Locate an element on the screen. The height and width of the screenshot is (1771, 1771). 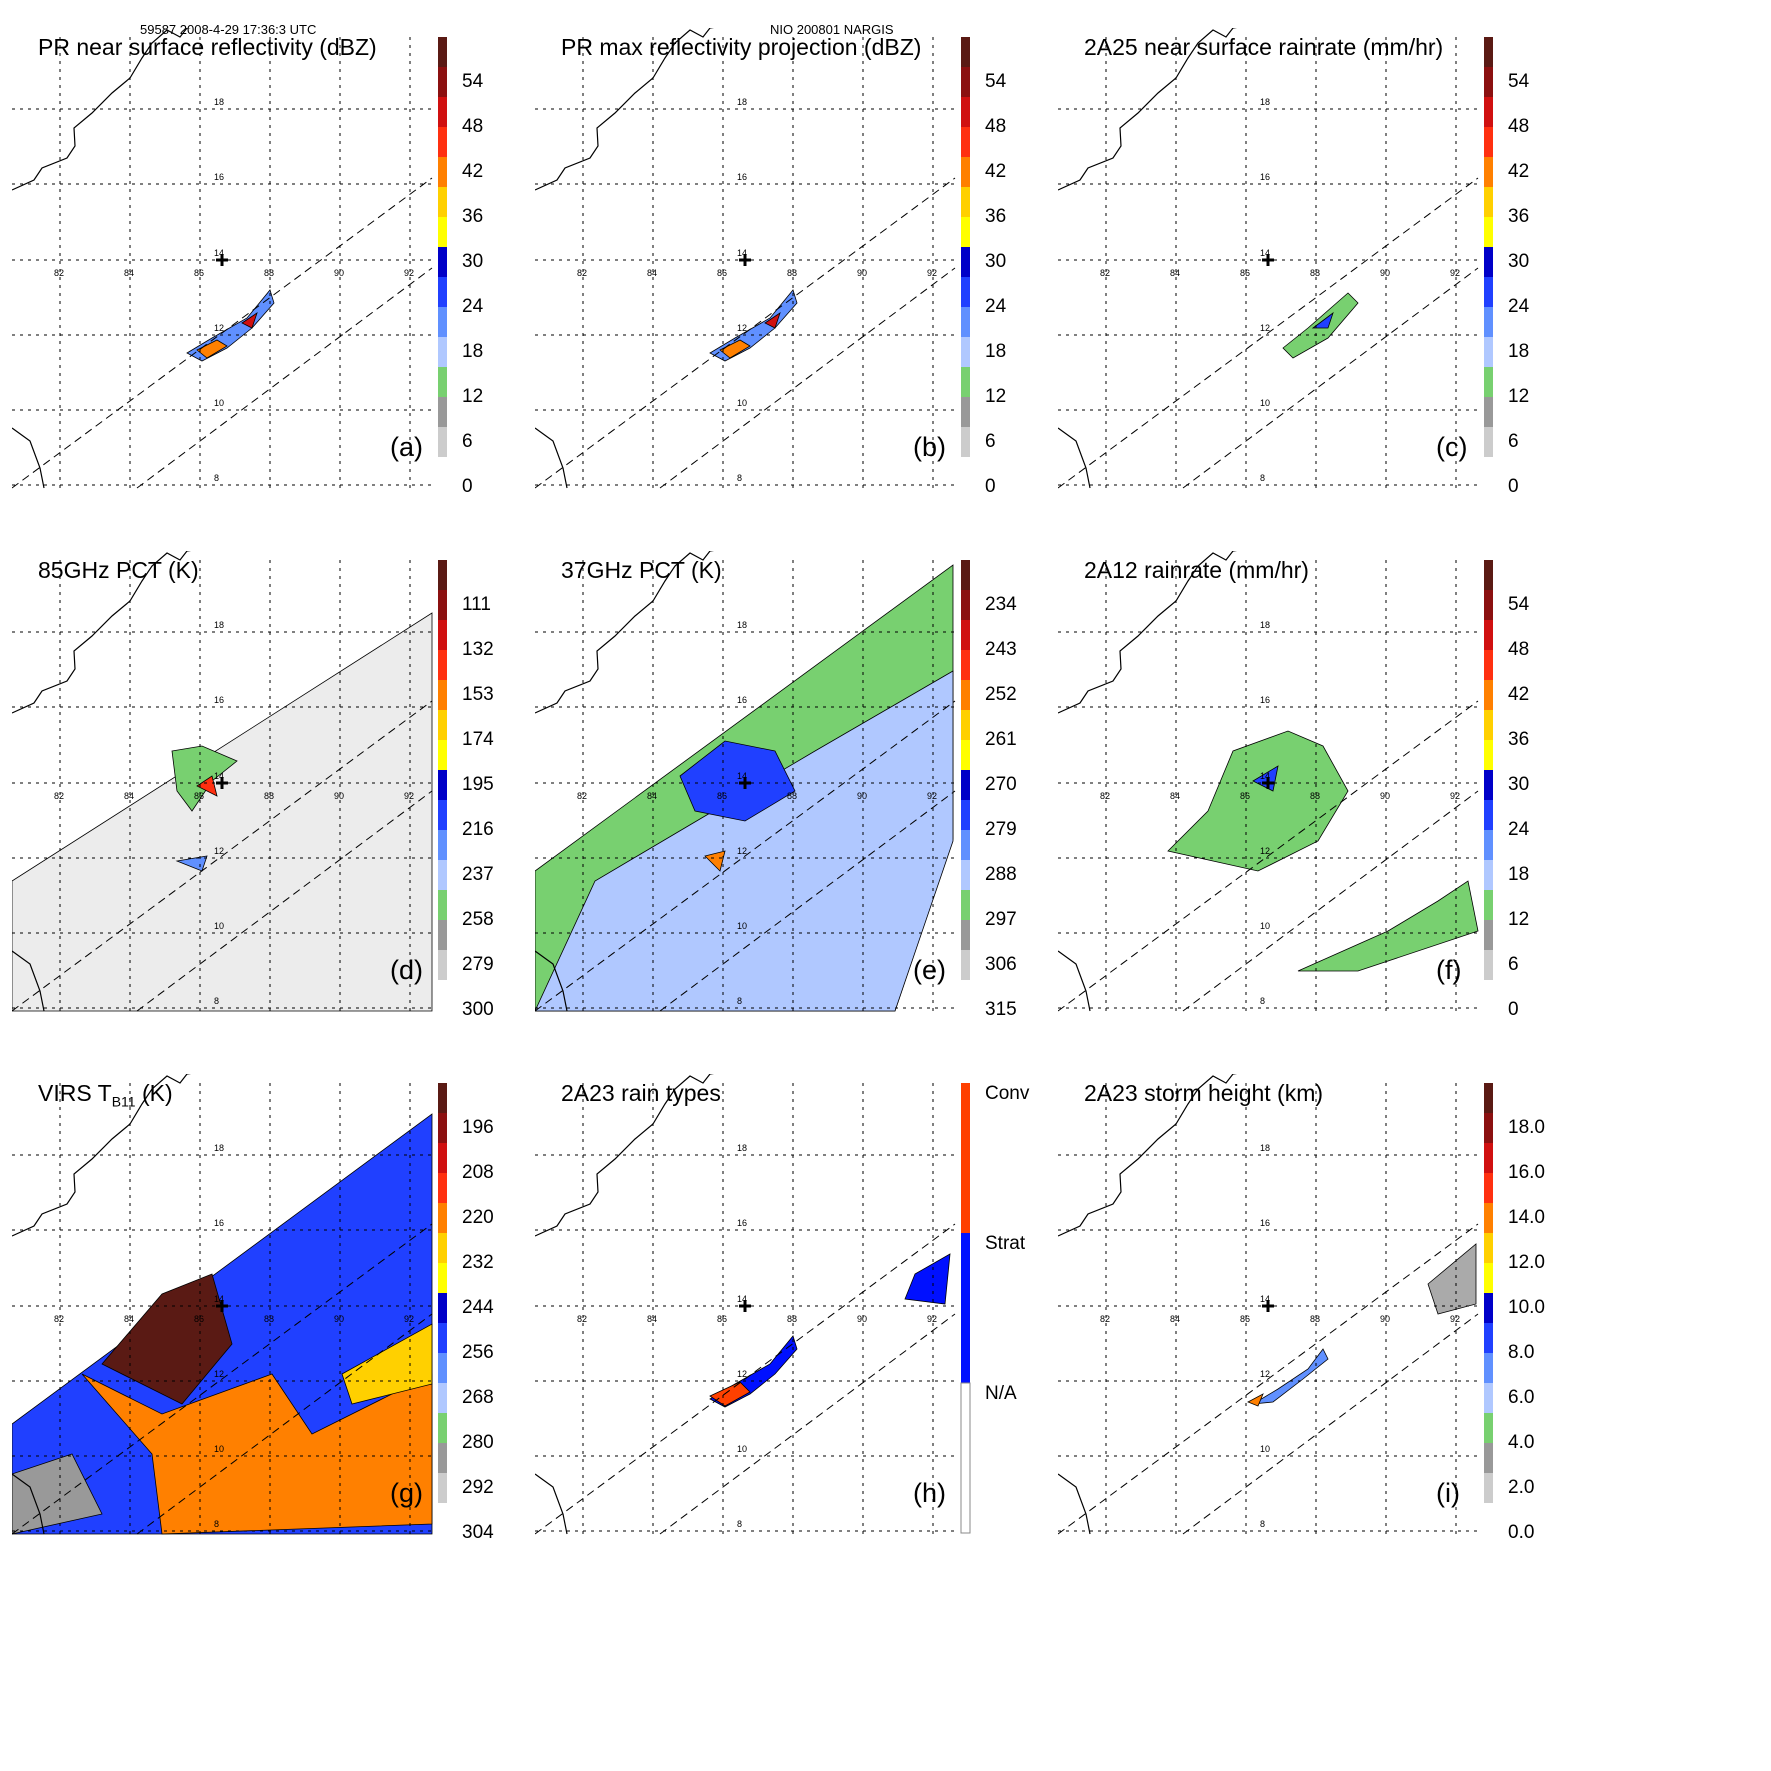
panel-title-text: PR near surface reflectivity (dBZ) is located at coordinates (207, 47).